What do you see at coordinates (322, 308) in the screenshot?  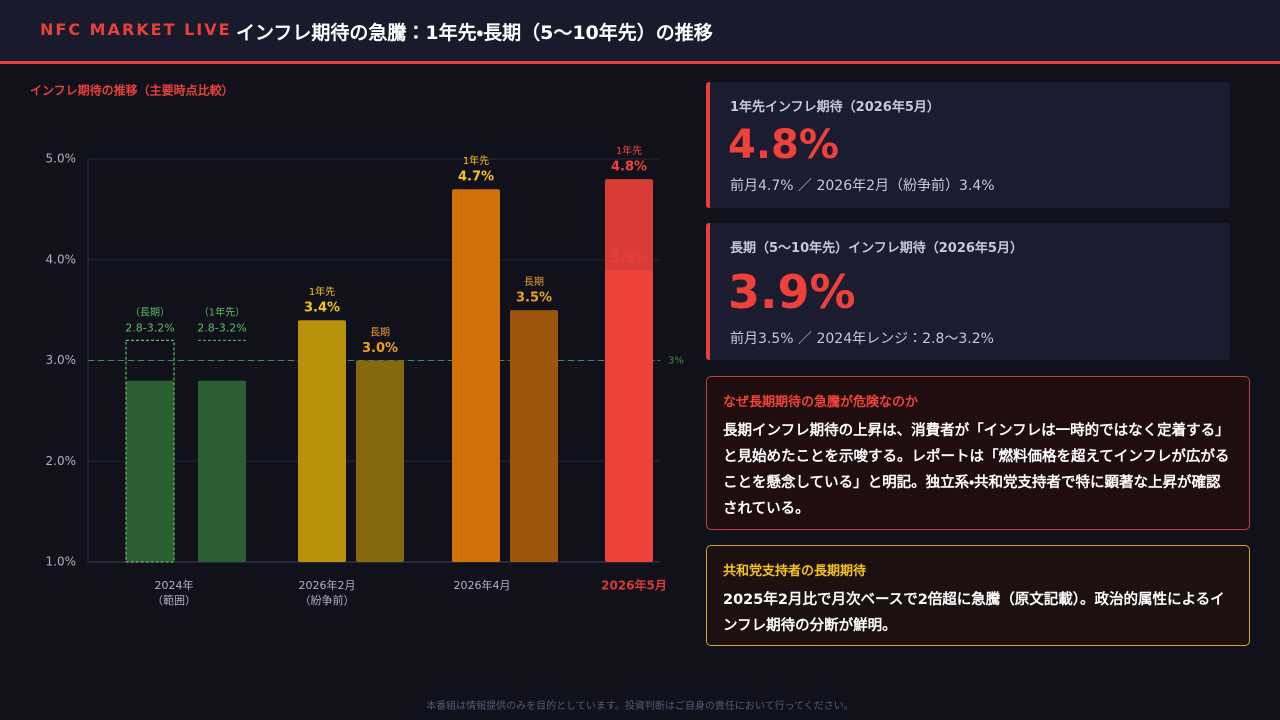 I see `data-label: 3.4%` at bounding box center [322, 308].